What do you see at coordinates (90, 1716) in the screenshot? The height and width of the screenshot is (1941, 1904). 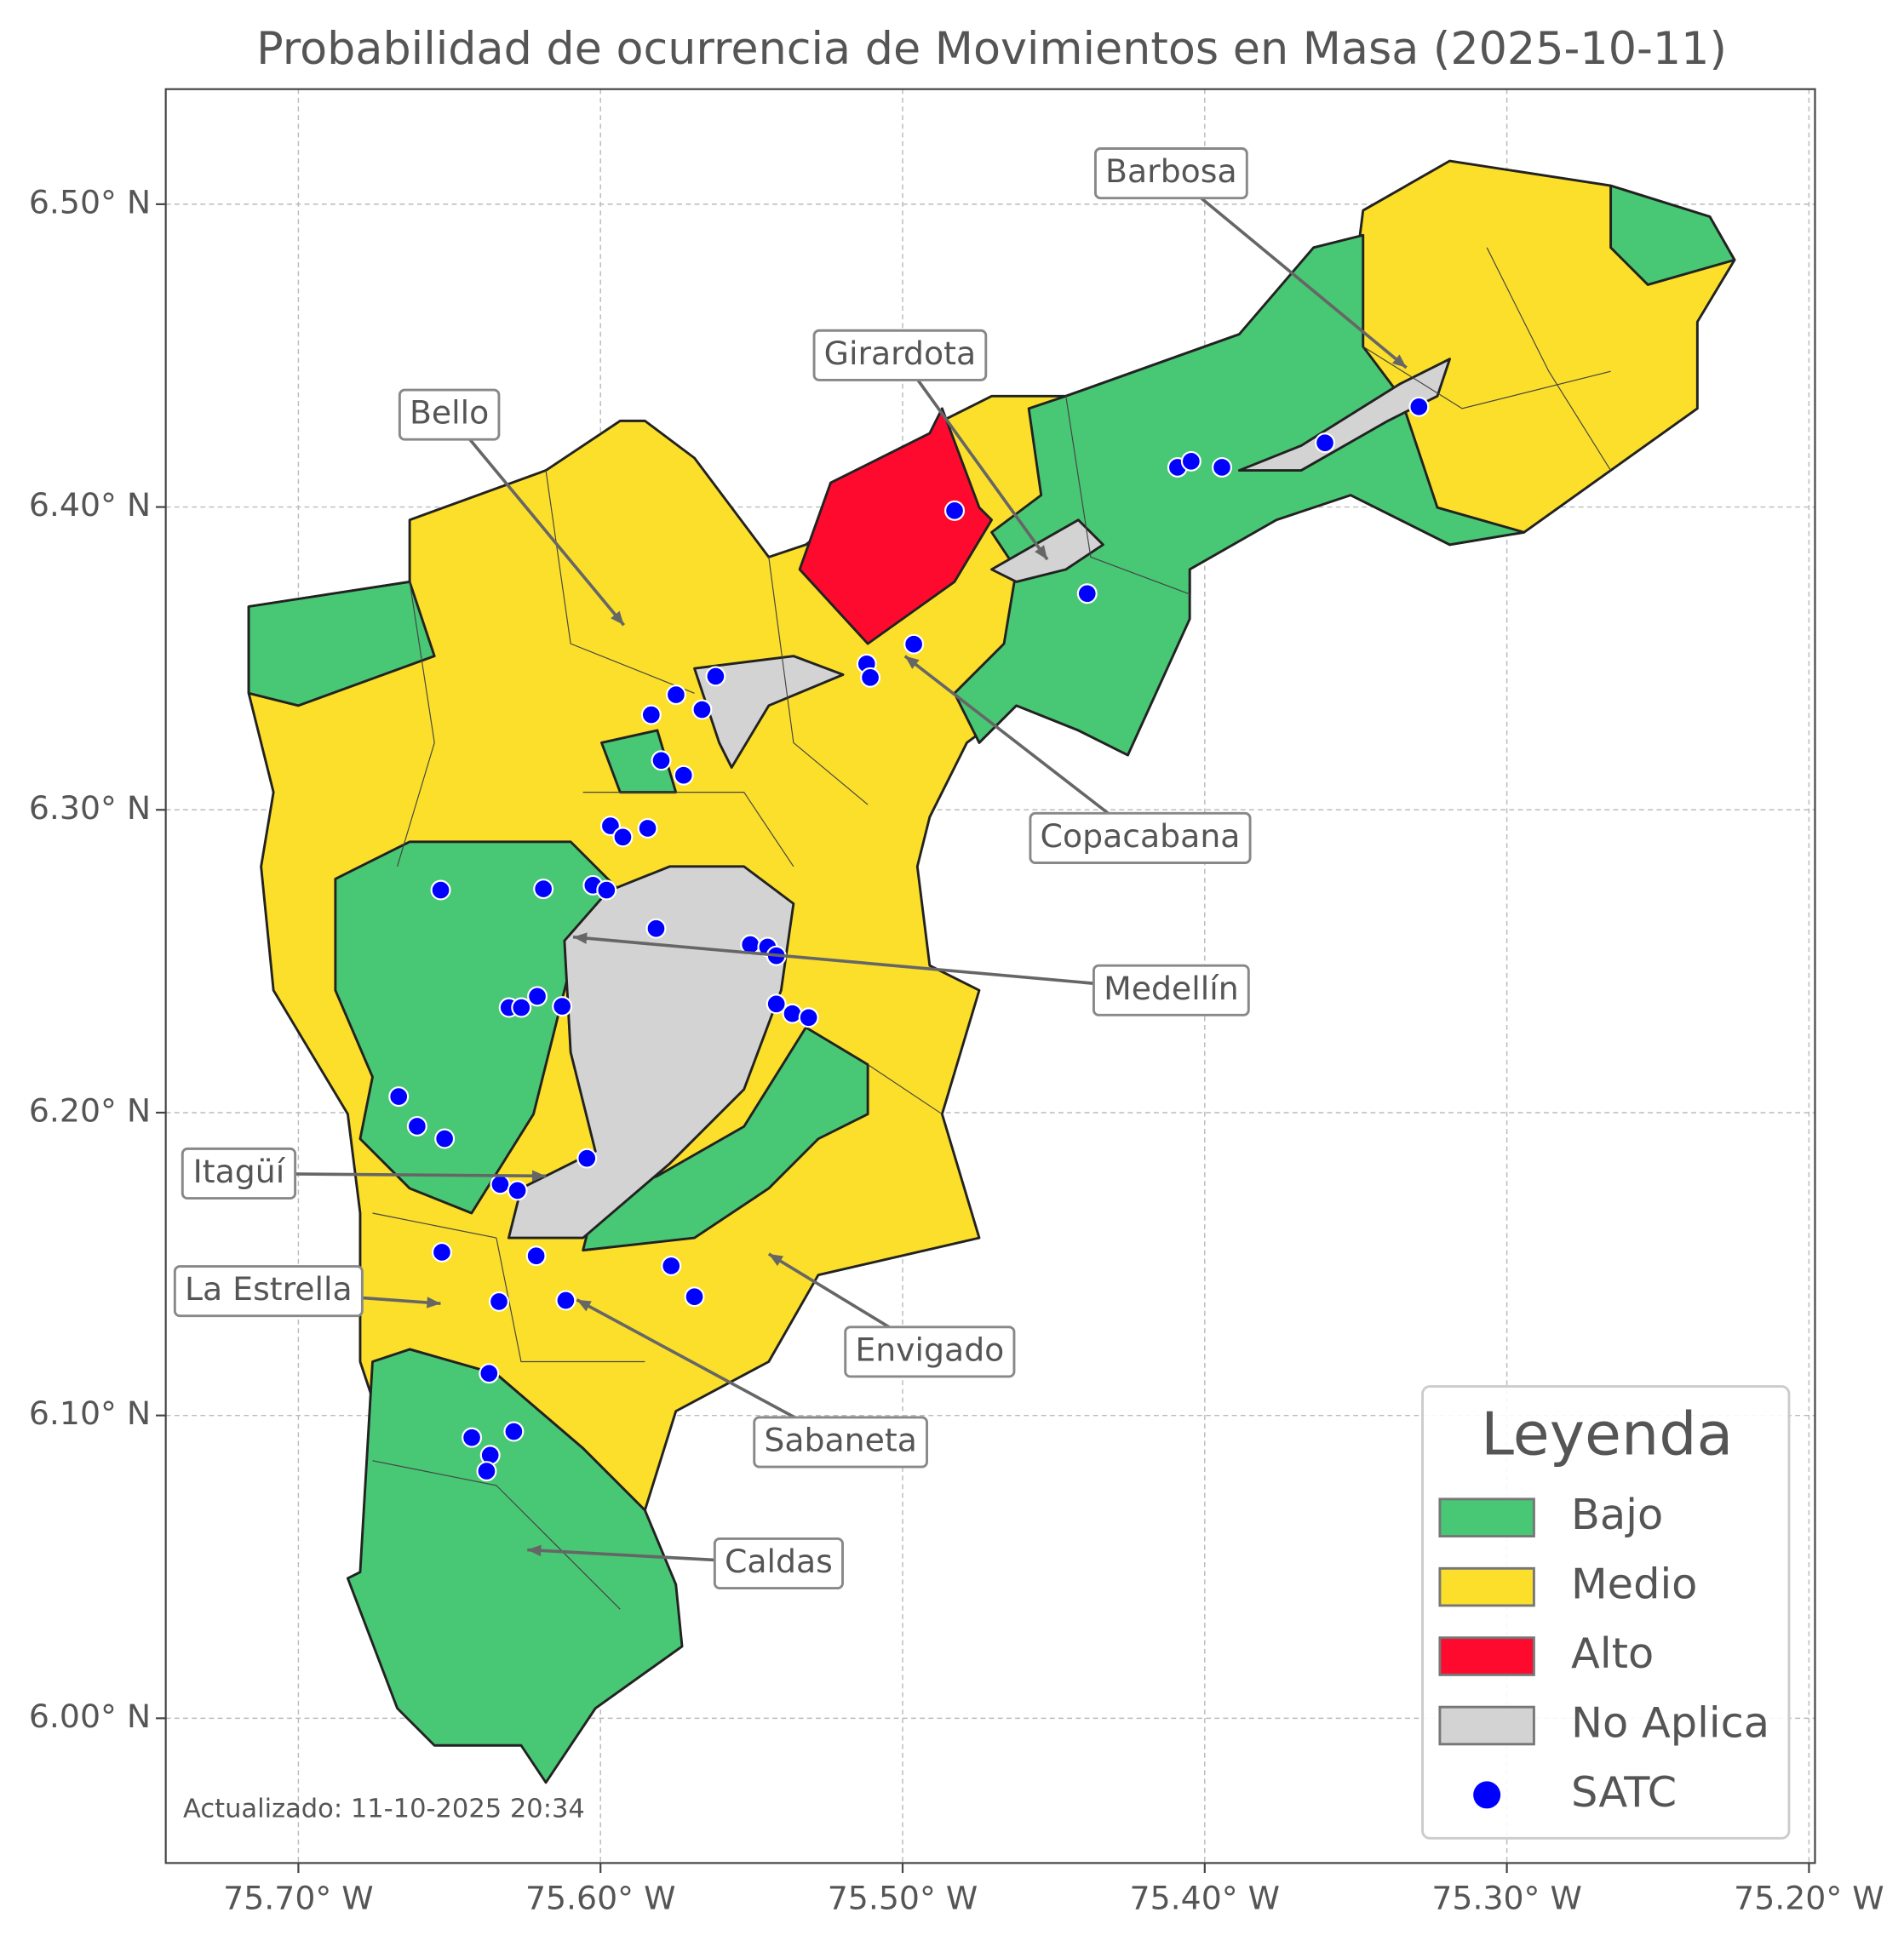 I see `y-tick-label: 6.00° N` at bounding box center [90, 1716].